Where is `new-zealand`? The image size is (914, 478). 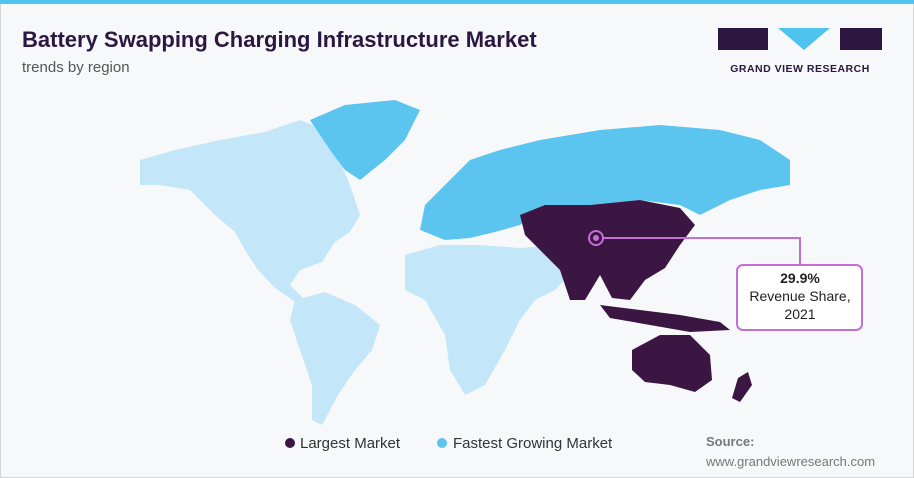
new-zealand is located at coordinates (742, 387).